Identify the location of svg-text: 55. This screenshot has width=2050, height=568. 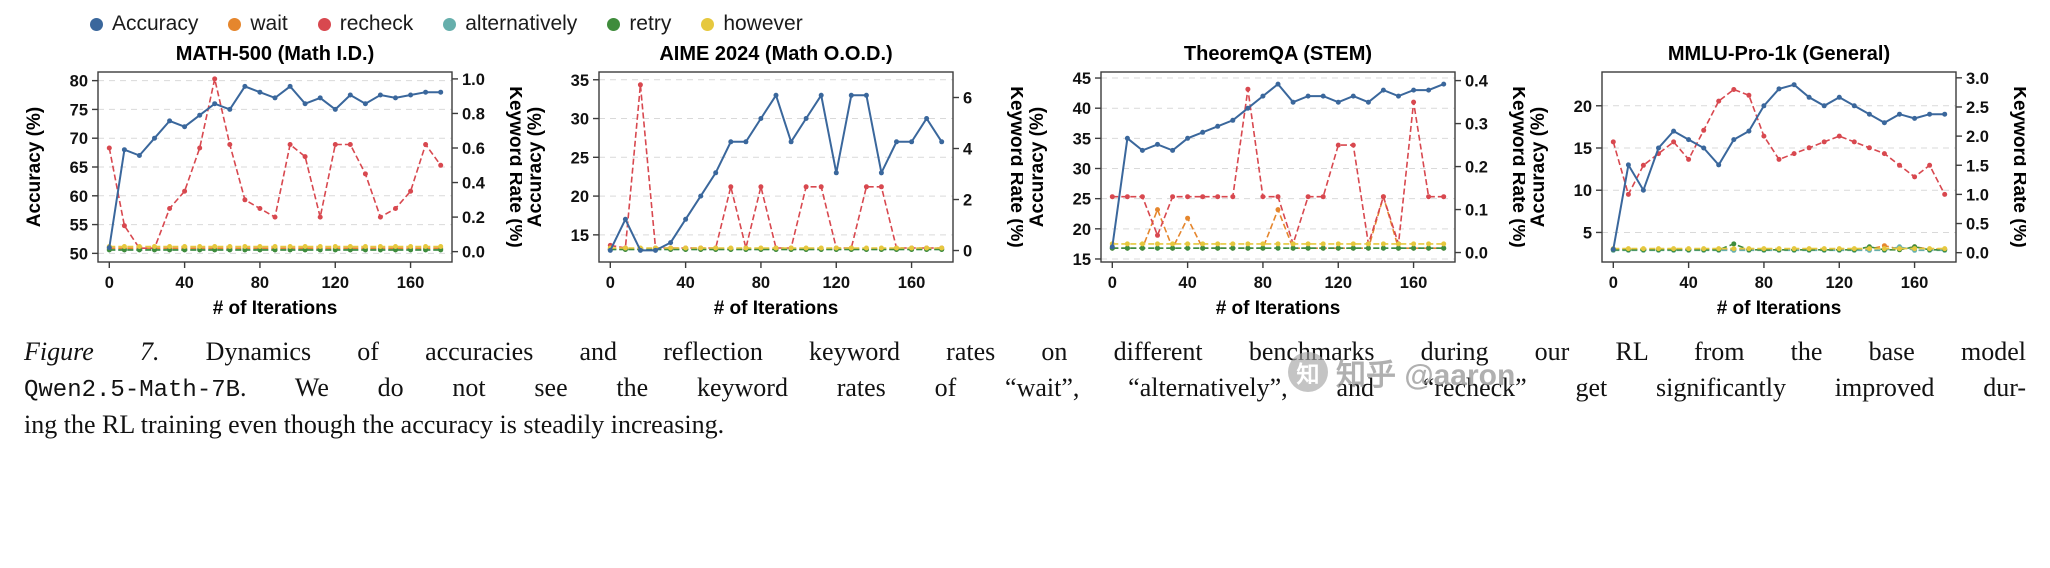
(79, 226).